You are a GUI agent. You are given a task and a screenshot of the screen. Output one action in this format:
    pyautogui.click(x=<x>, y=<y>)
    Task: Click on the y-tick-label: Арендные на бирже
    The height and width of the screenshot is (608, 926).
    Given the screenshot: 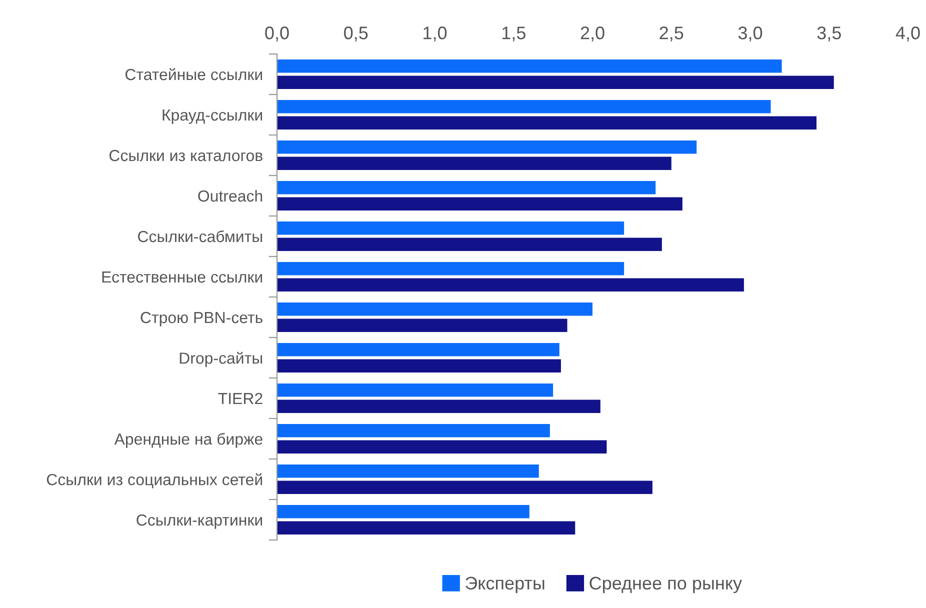 What is the action you would take?
    pyautogui.click(x=188, y=440)
    